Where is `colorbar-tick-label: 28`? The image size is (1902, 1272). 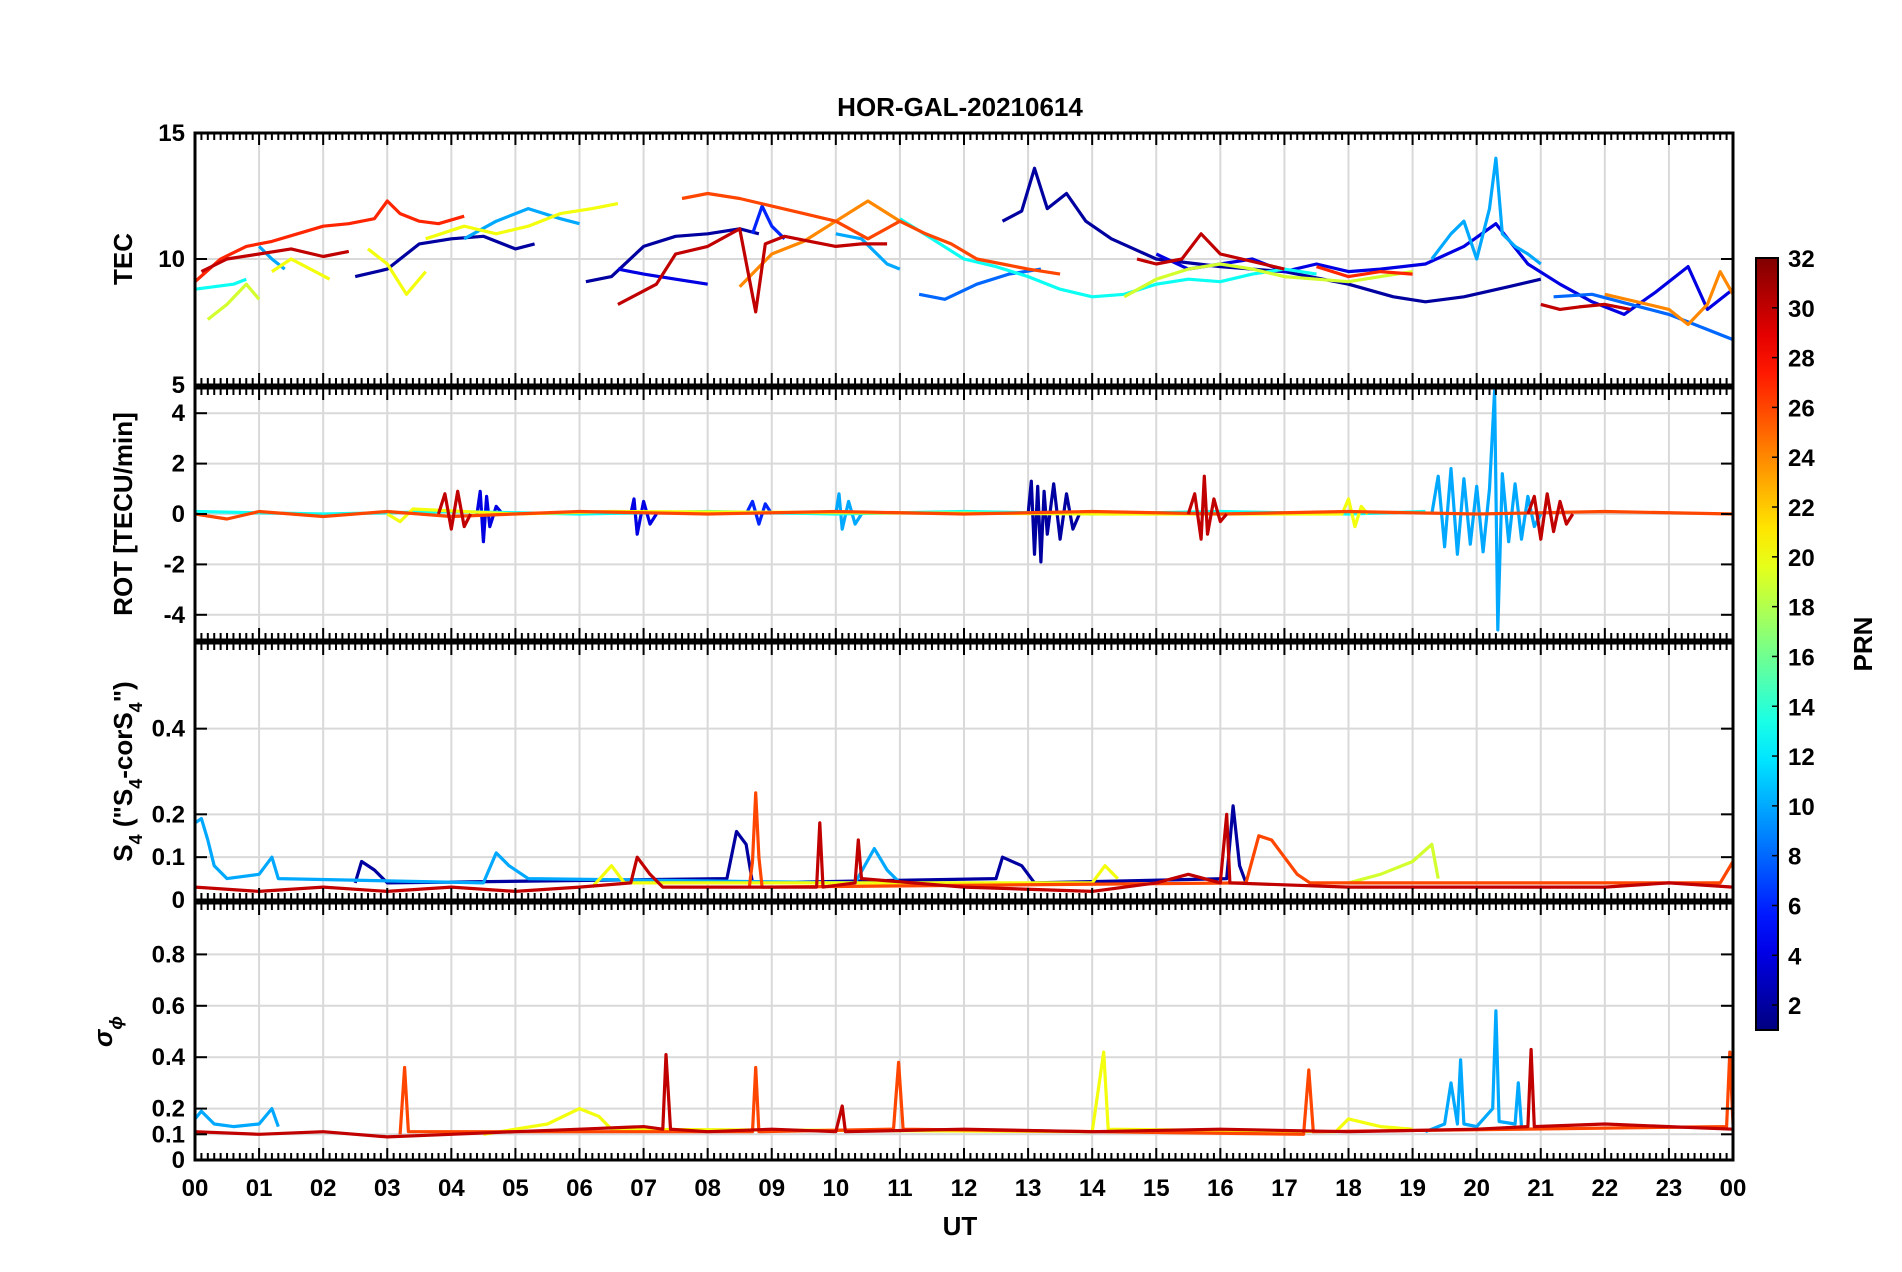 colorbar-tick-label: 28 is located at coordinates (1801, 359).